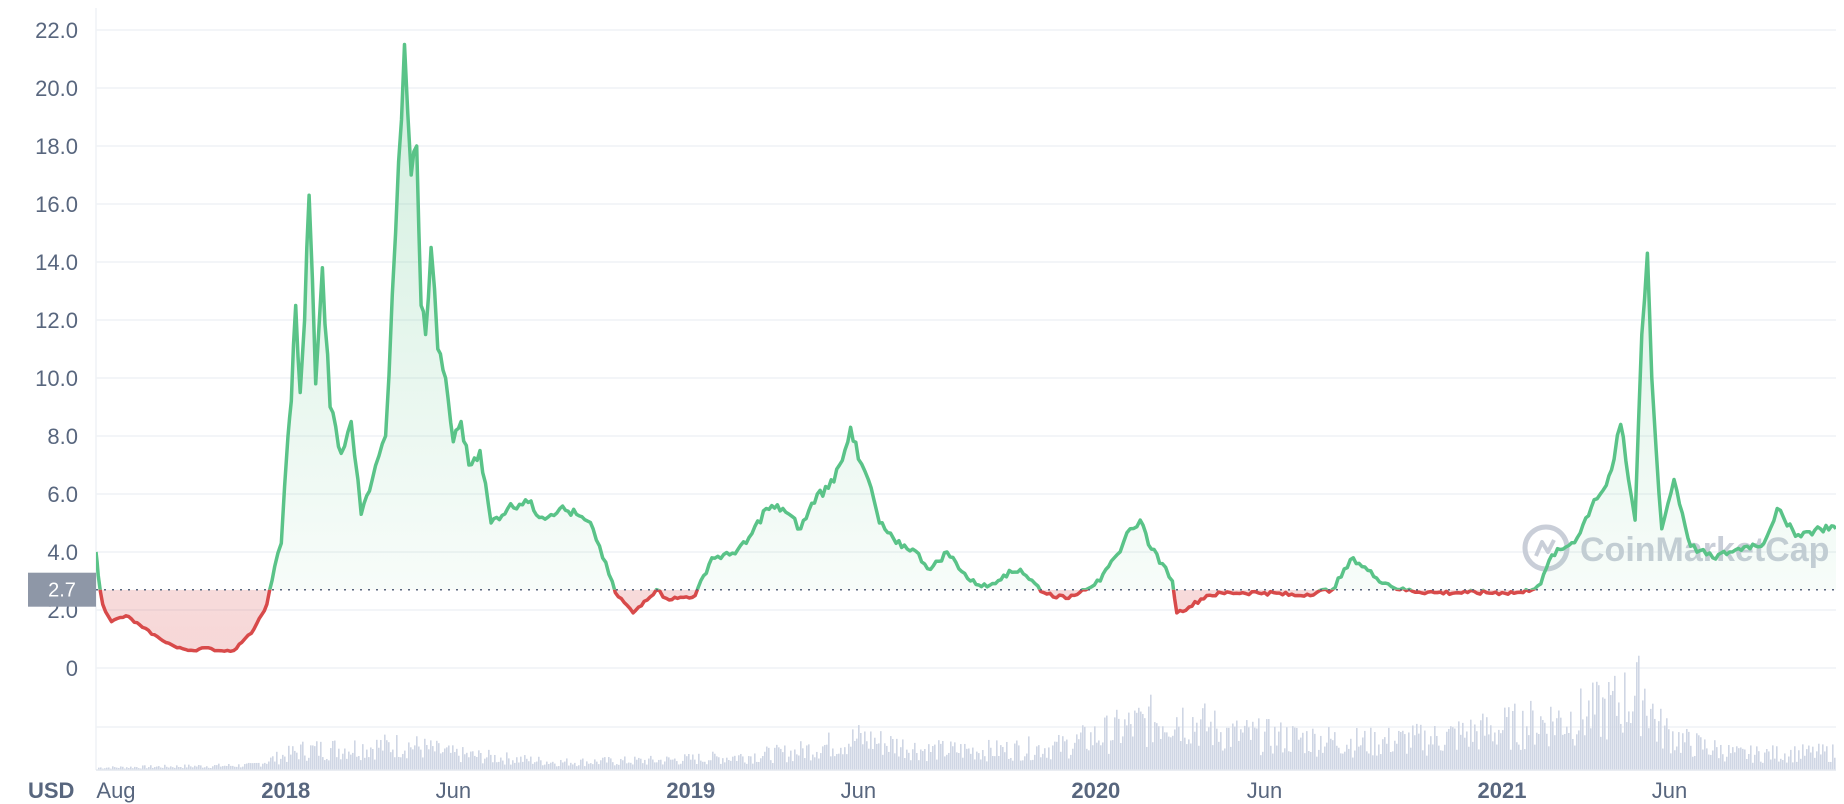 Image resolution: width=1844 pixels, height=804 pixels. Describe the element at coordinates (56, 146) in the screenshot. I see `y-tick-label: 18.0` at that location.